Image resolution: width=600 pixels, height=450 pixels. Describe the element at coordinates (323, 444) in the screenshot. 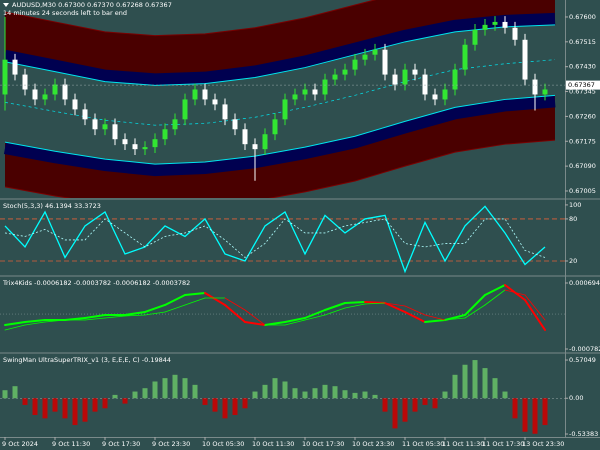

I see `x-tick-label: 10 Oct 17:30` at that location.